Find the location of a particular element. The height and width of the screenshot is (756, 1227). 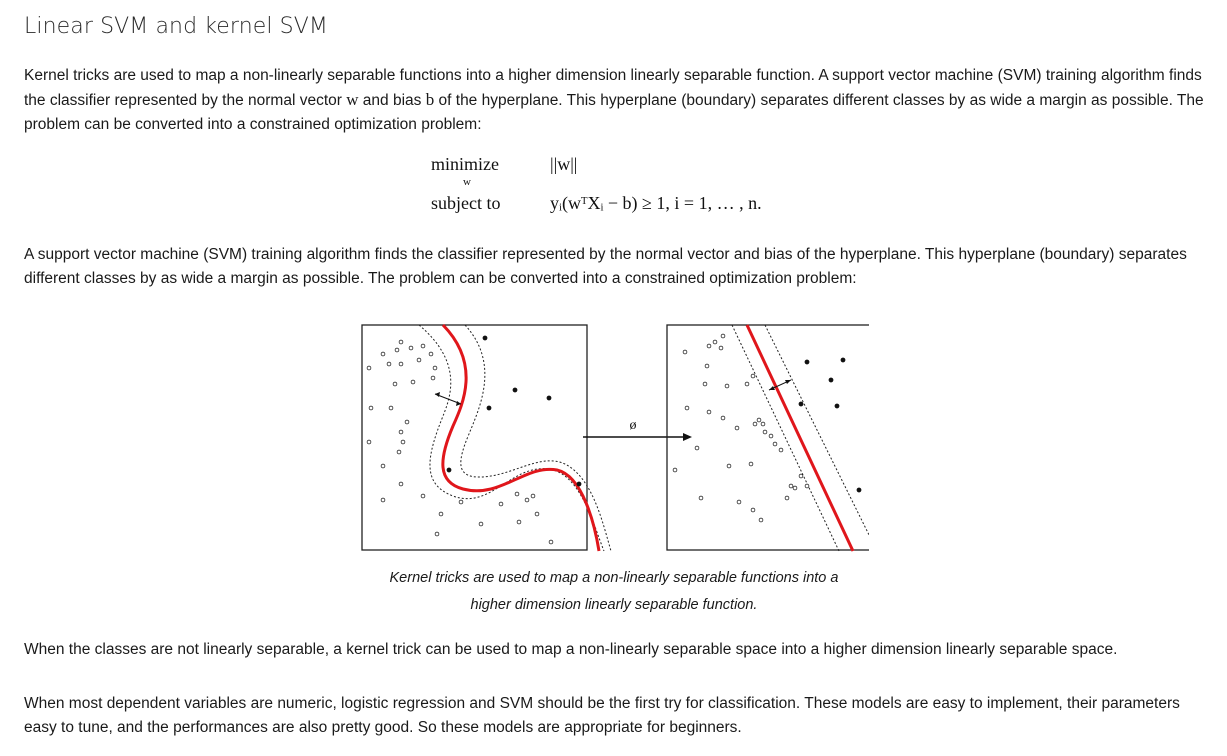

input-space-panel is located at coordinates (486, 438).